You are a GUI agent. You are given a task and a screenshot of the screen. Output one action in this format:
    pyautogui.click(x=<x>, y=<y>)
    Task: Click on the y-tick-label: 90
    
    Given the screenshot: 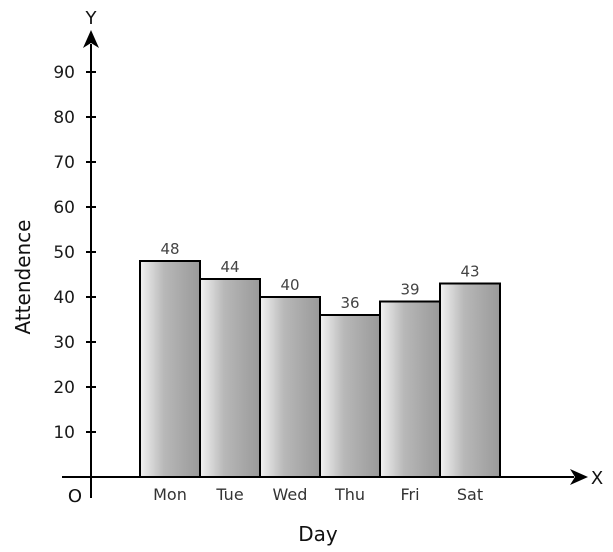 What is the action you would take?
    pyautogui.click(x=64, y=73)
    